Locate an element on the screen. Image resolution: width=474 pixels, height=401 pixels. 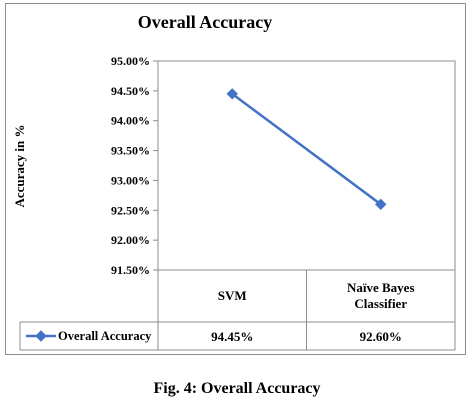
legend-label: Overall Accuracy is located at coordinates (105, 336).